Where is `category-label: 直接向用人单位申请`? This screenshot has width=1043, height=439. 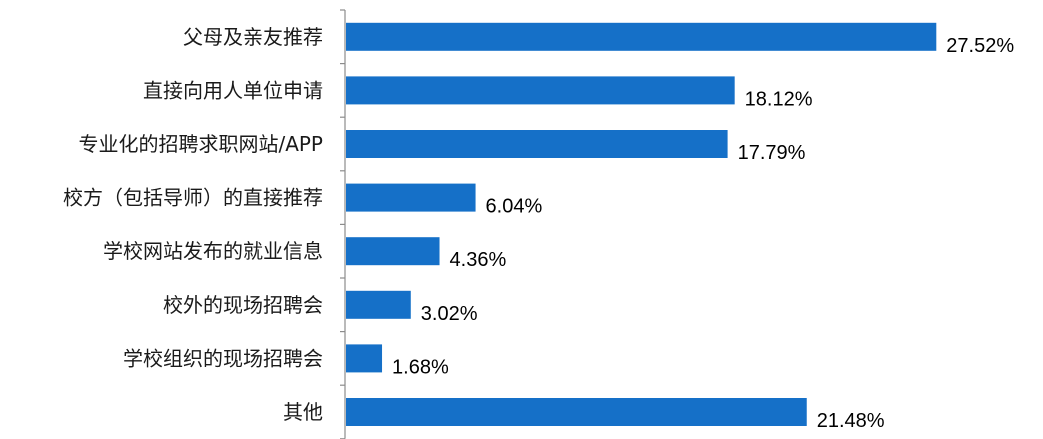 category-label: 直接向用人单位申请 is located at coordinates (233, 90).